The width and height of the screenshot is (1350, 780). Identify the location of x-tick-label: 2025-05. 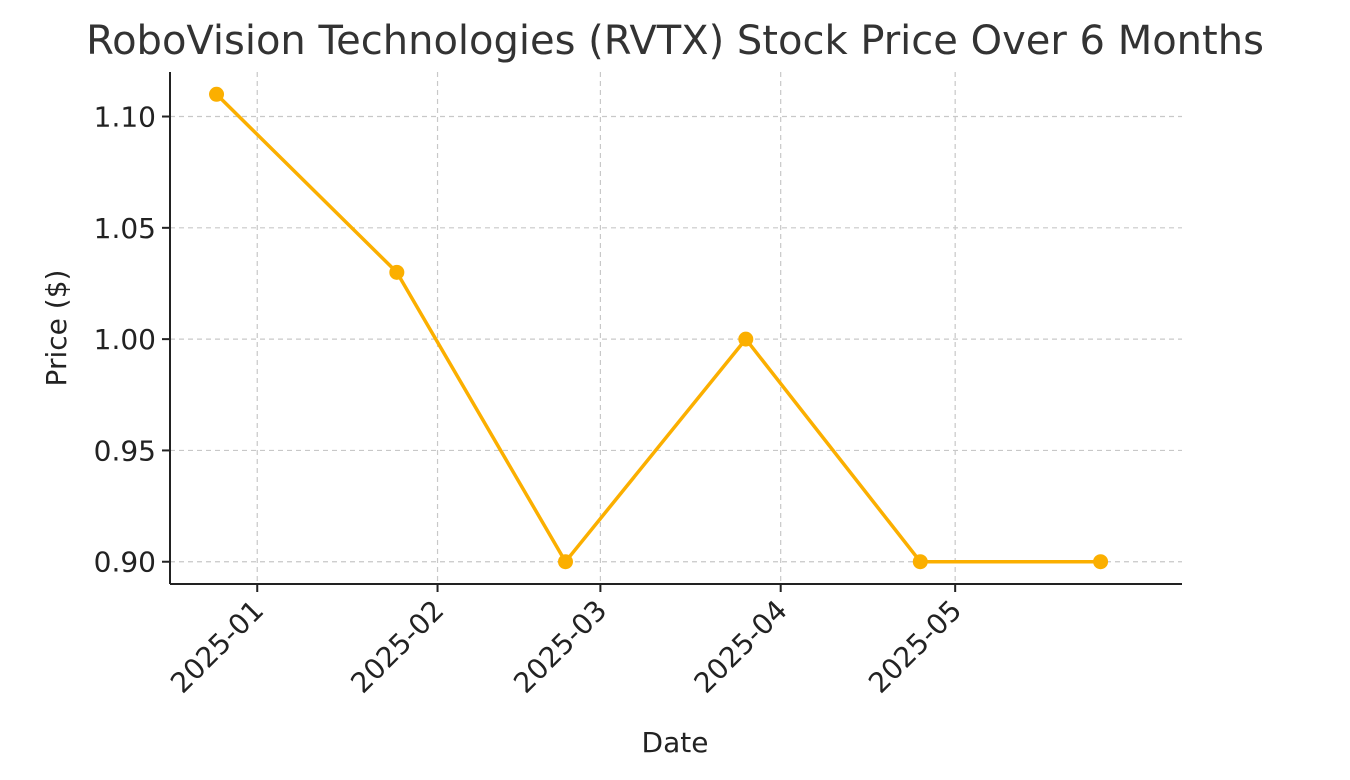
(915, 647).